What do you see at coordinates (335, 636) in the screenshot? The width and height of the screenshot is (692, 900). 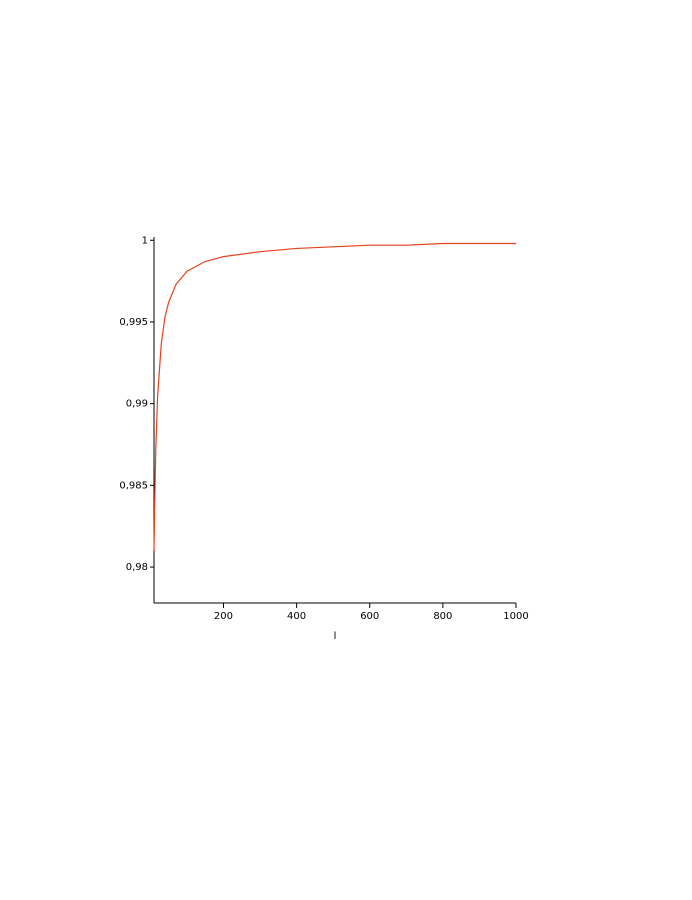 I see `x-axis-label: l` at bounding box center [335, 636].